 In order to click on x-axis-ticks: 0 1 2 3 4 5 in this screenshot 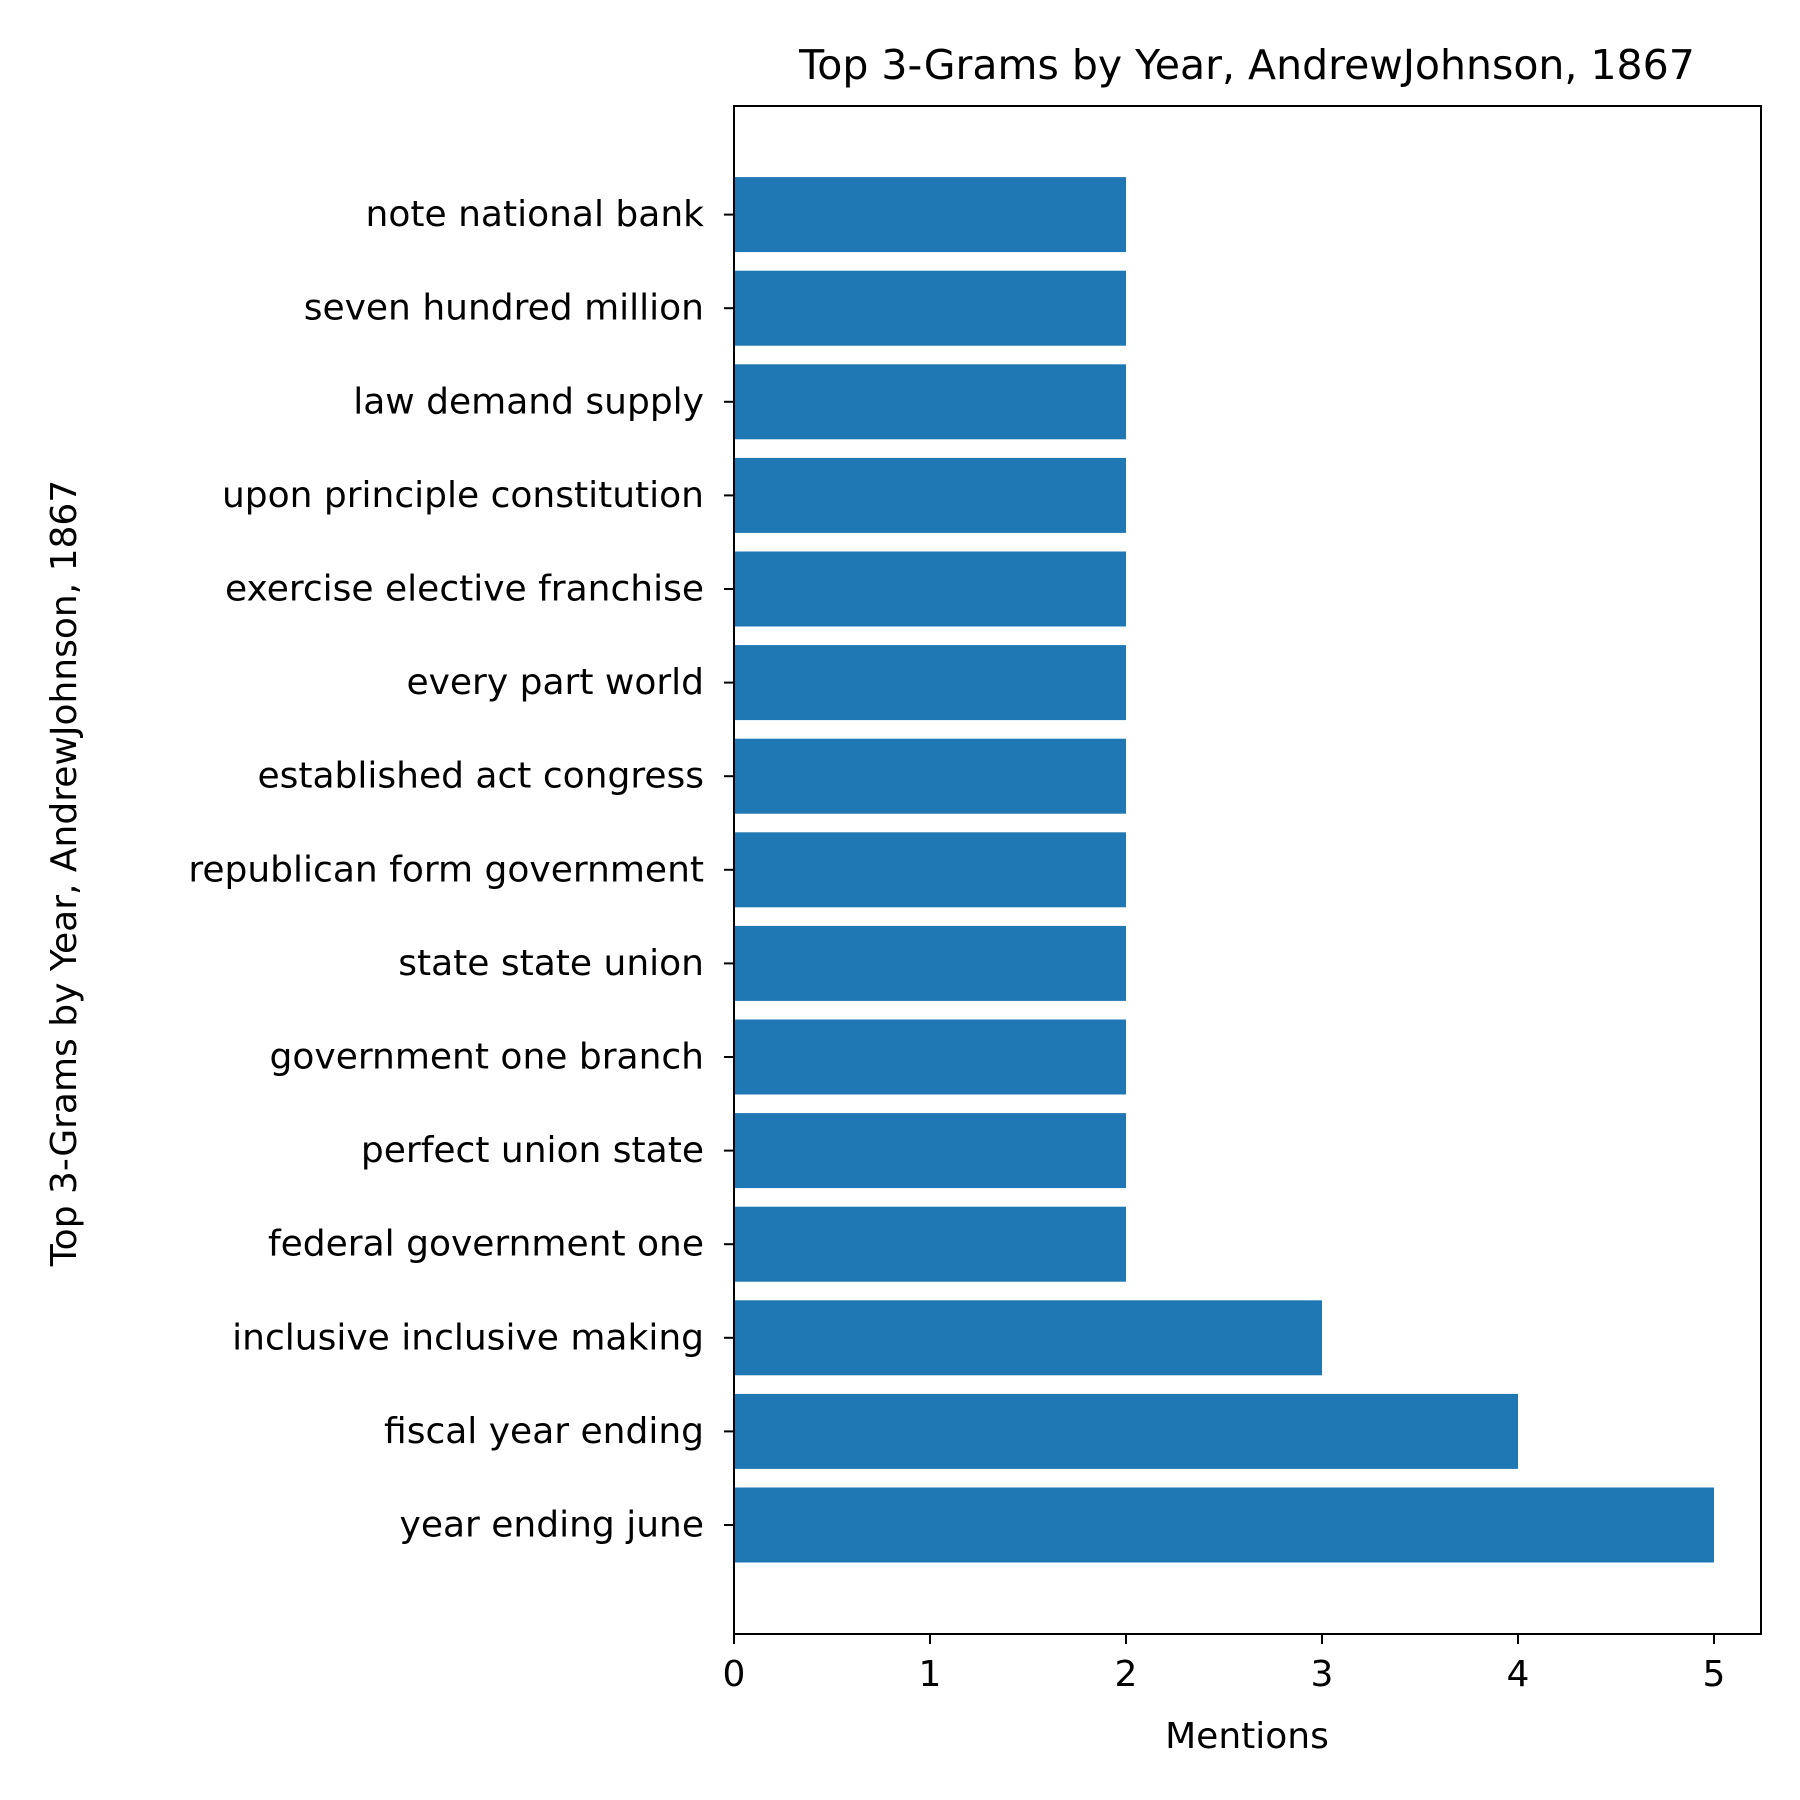, I will do `click(1224, 1664)`.